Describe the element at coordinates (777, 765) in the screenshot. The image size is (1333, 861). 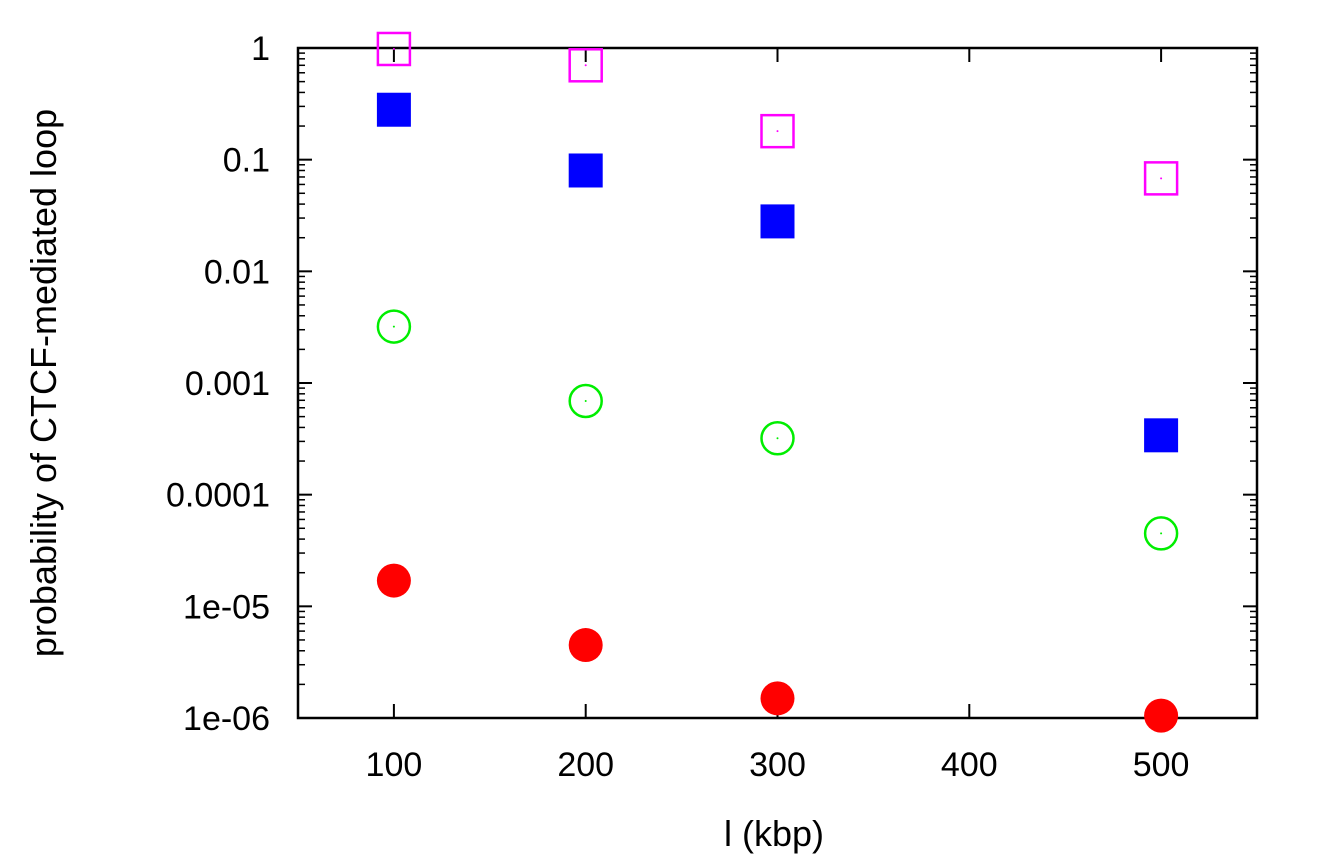
I see `x-tick-label: 300` at that location.